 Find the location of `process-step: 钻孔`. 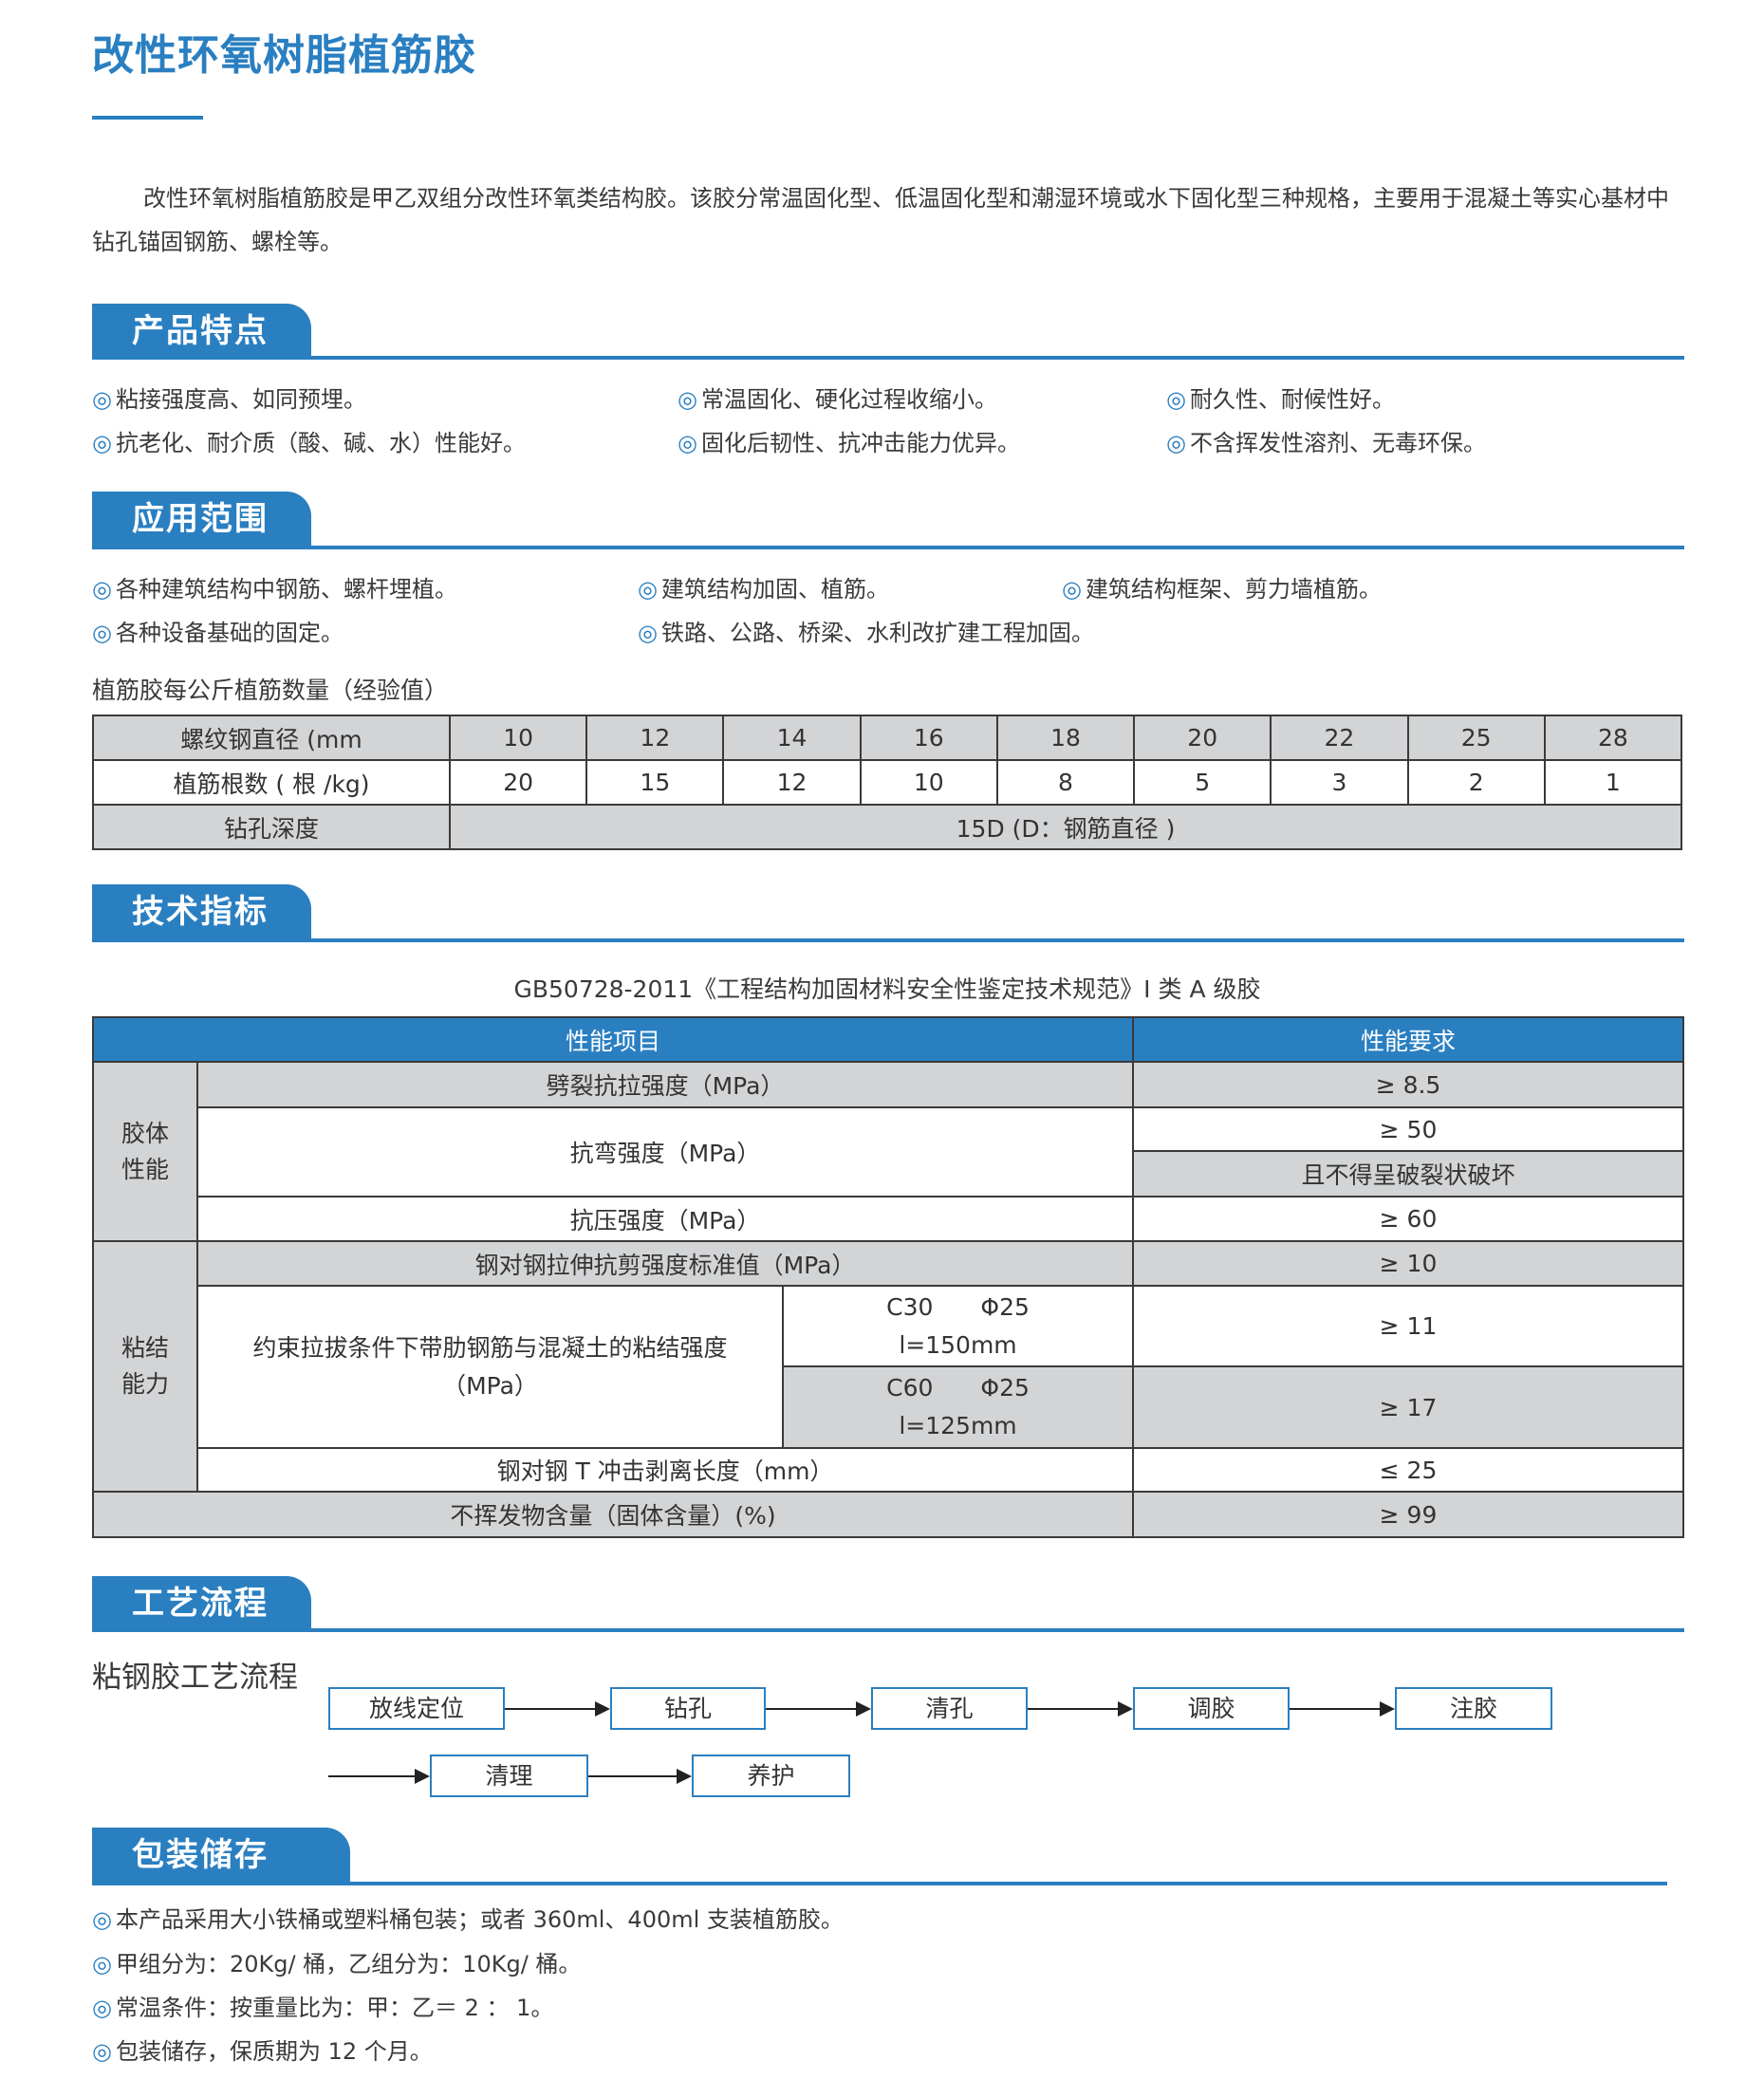

process-step: 钻孔 is located at coordinates (688, 1708).